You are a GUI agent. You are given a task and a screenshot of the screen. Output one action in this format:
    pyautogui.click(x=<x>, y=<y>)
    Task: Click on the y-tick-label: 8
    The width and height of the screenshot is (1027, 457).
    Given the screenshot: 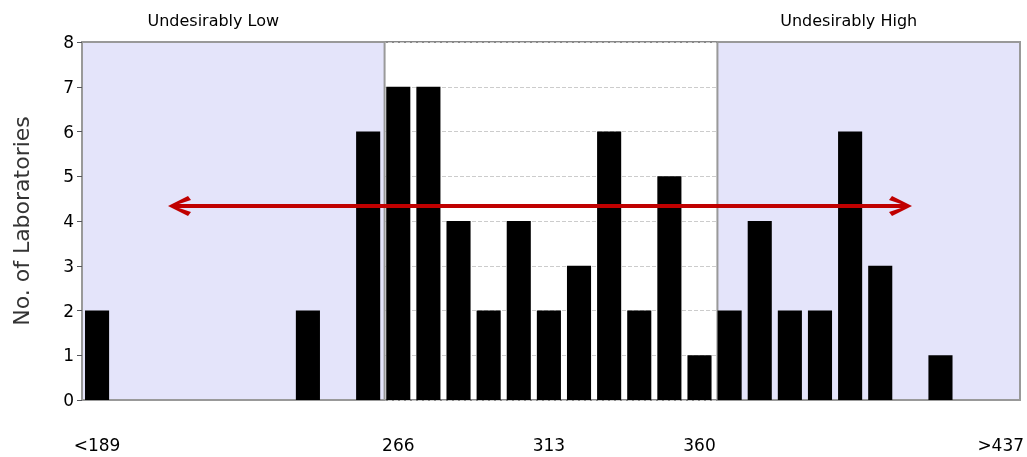 What is the action you would take?
    pyautogui.click(x=68, y=42)
    